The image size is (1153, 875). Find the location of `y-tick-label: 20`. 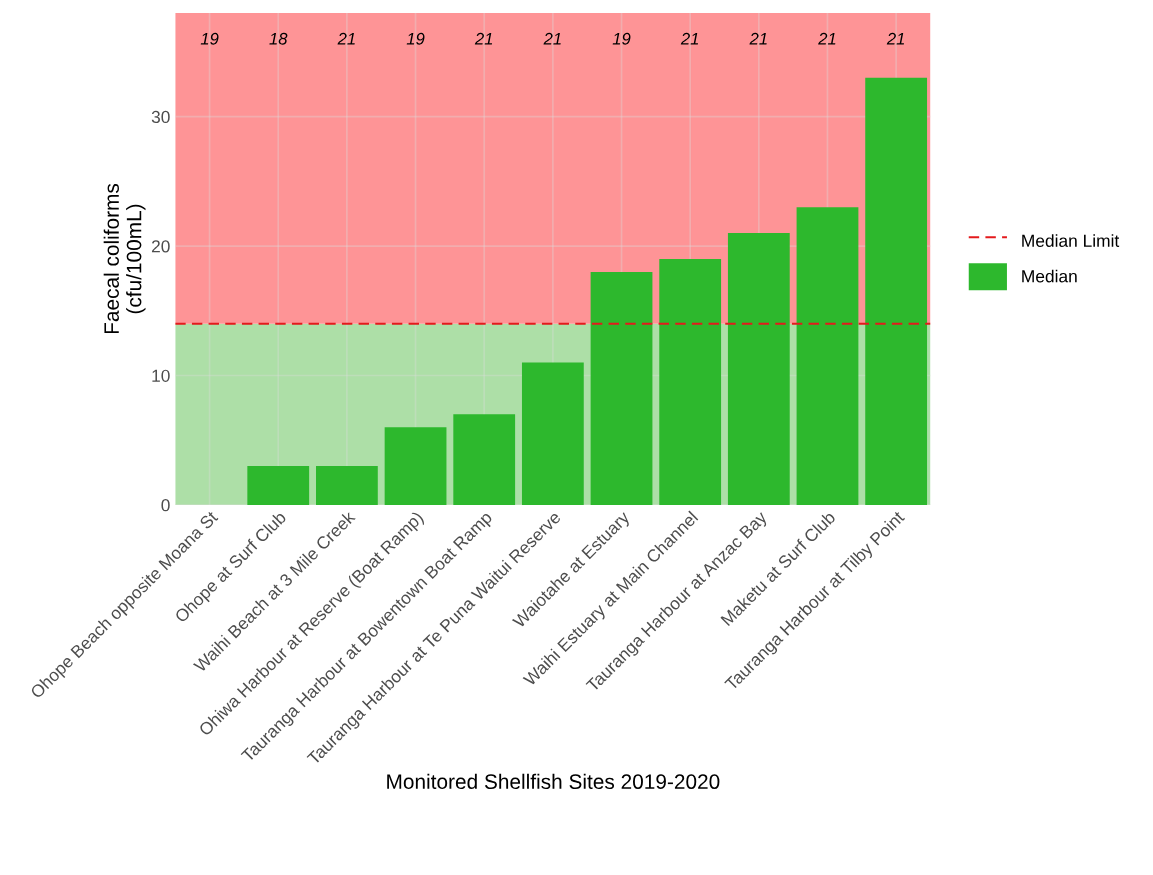

y-tick-label: 20 is located at coordinates (160, 246).